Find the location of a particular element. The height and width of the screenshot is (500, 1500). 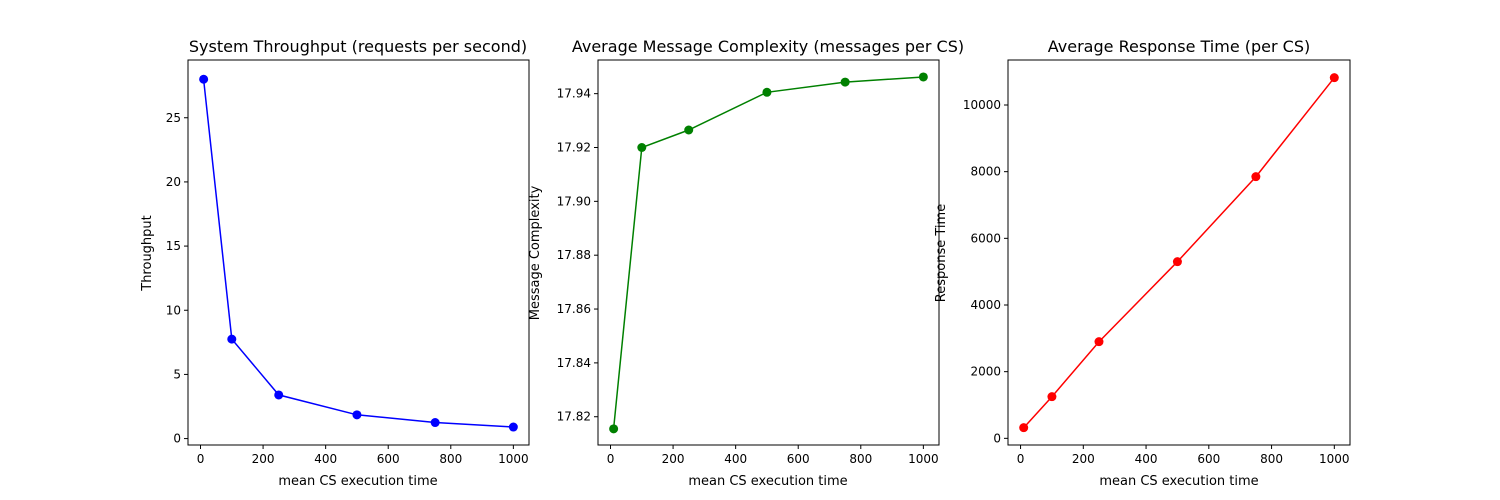

y-tick-label: 20 is located at coordinates (173, 182).